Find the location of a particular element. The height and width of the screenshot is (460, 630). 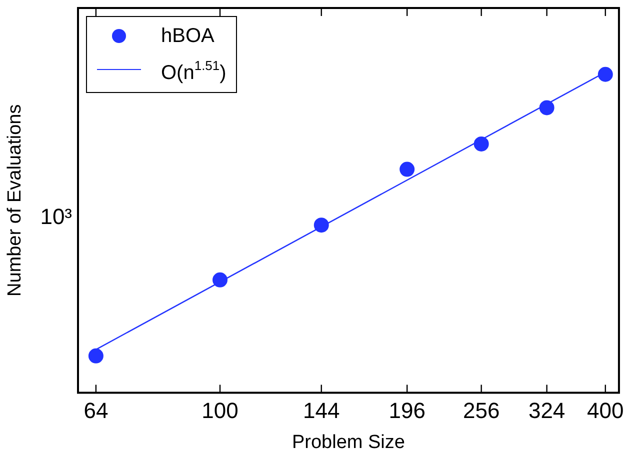

x-tick-label: 100 is located at coordinates (220, 411).